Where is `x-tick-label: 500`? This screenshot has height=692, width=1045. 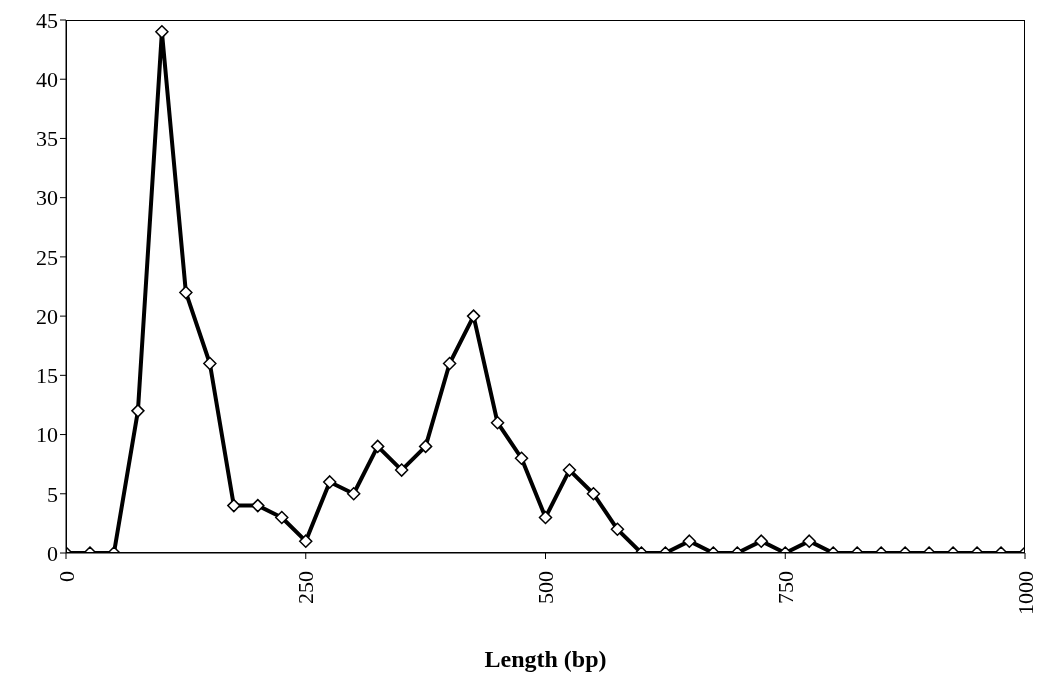
x-tick-label: 500 is located at coordinates (545, 587).